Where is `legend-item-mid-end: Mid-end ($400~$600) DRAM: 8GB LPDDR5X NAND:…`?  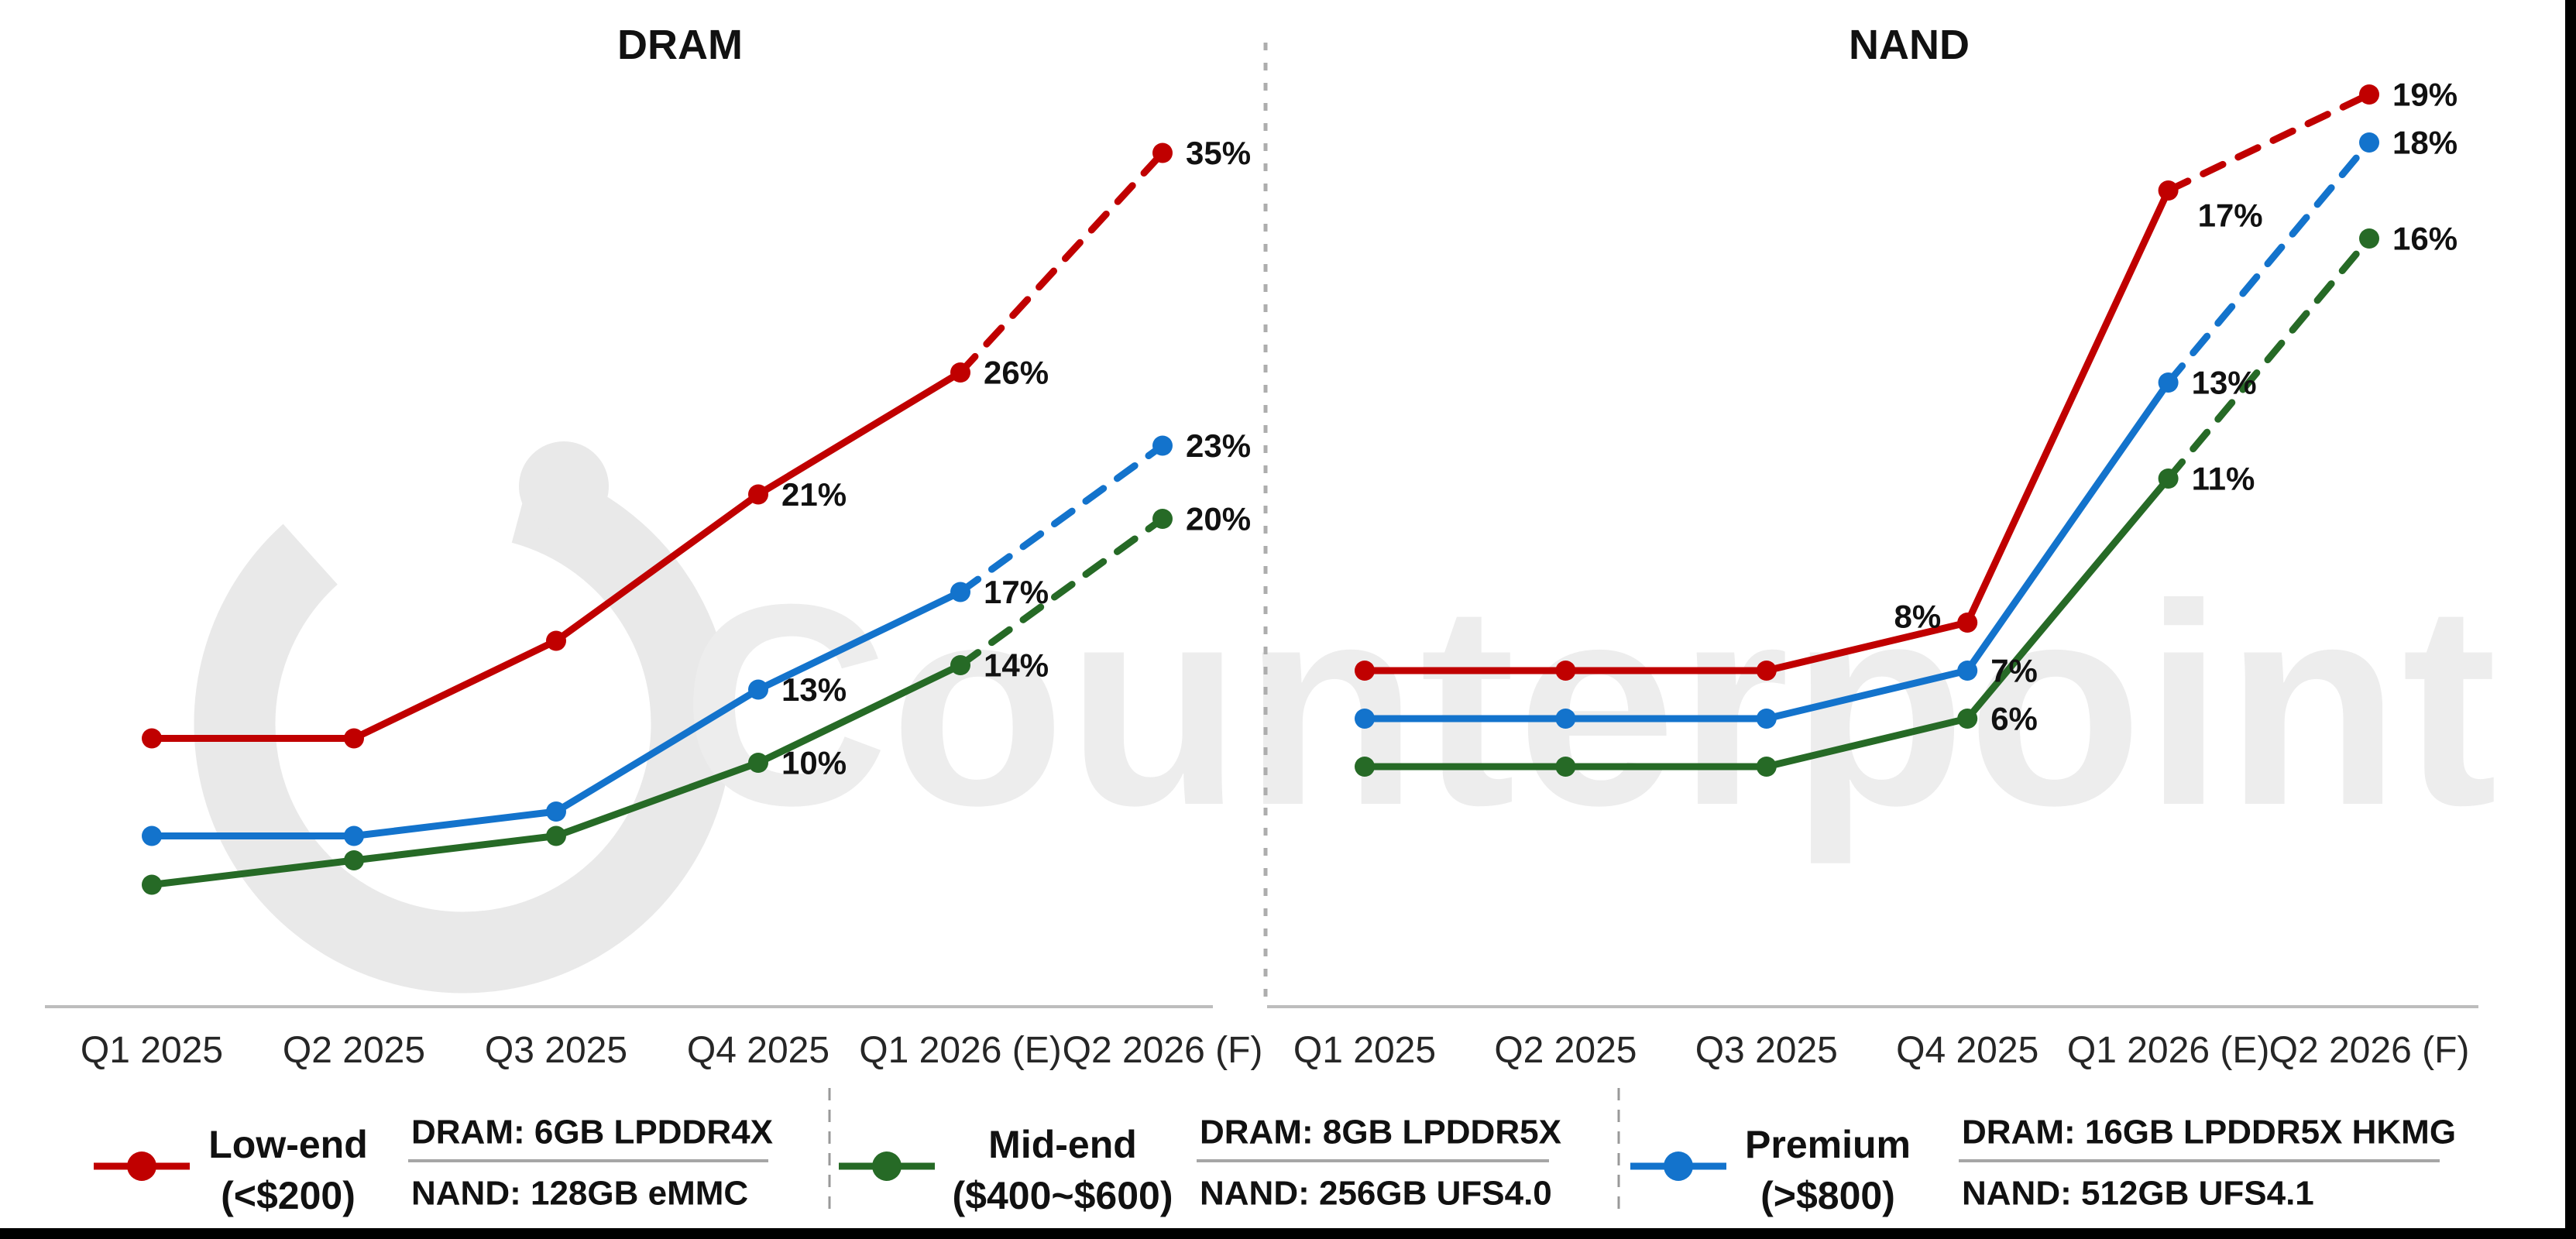
legend-item-mid-end: Mid-end ($400~$600) DRAM: 8GB LPDDR5X NAND:… is located at coordinates (1200, 1165).